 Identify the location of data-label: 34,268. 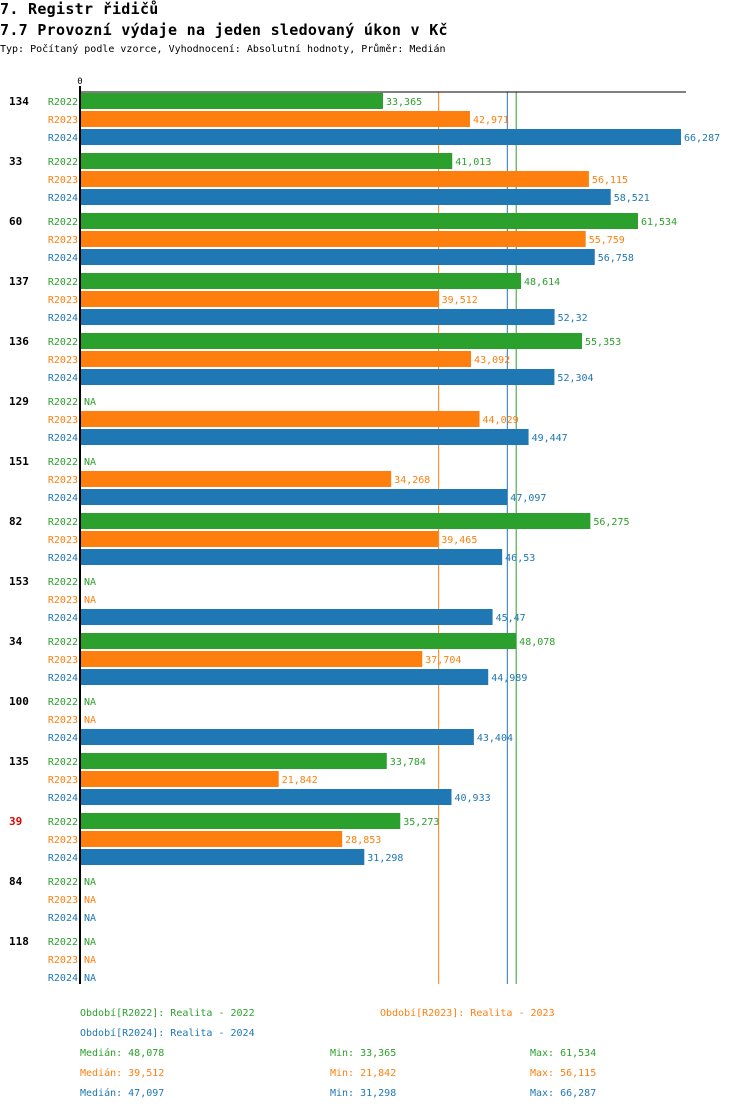
(412, 480).